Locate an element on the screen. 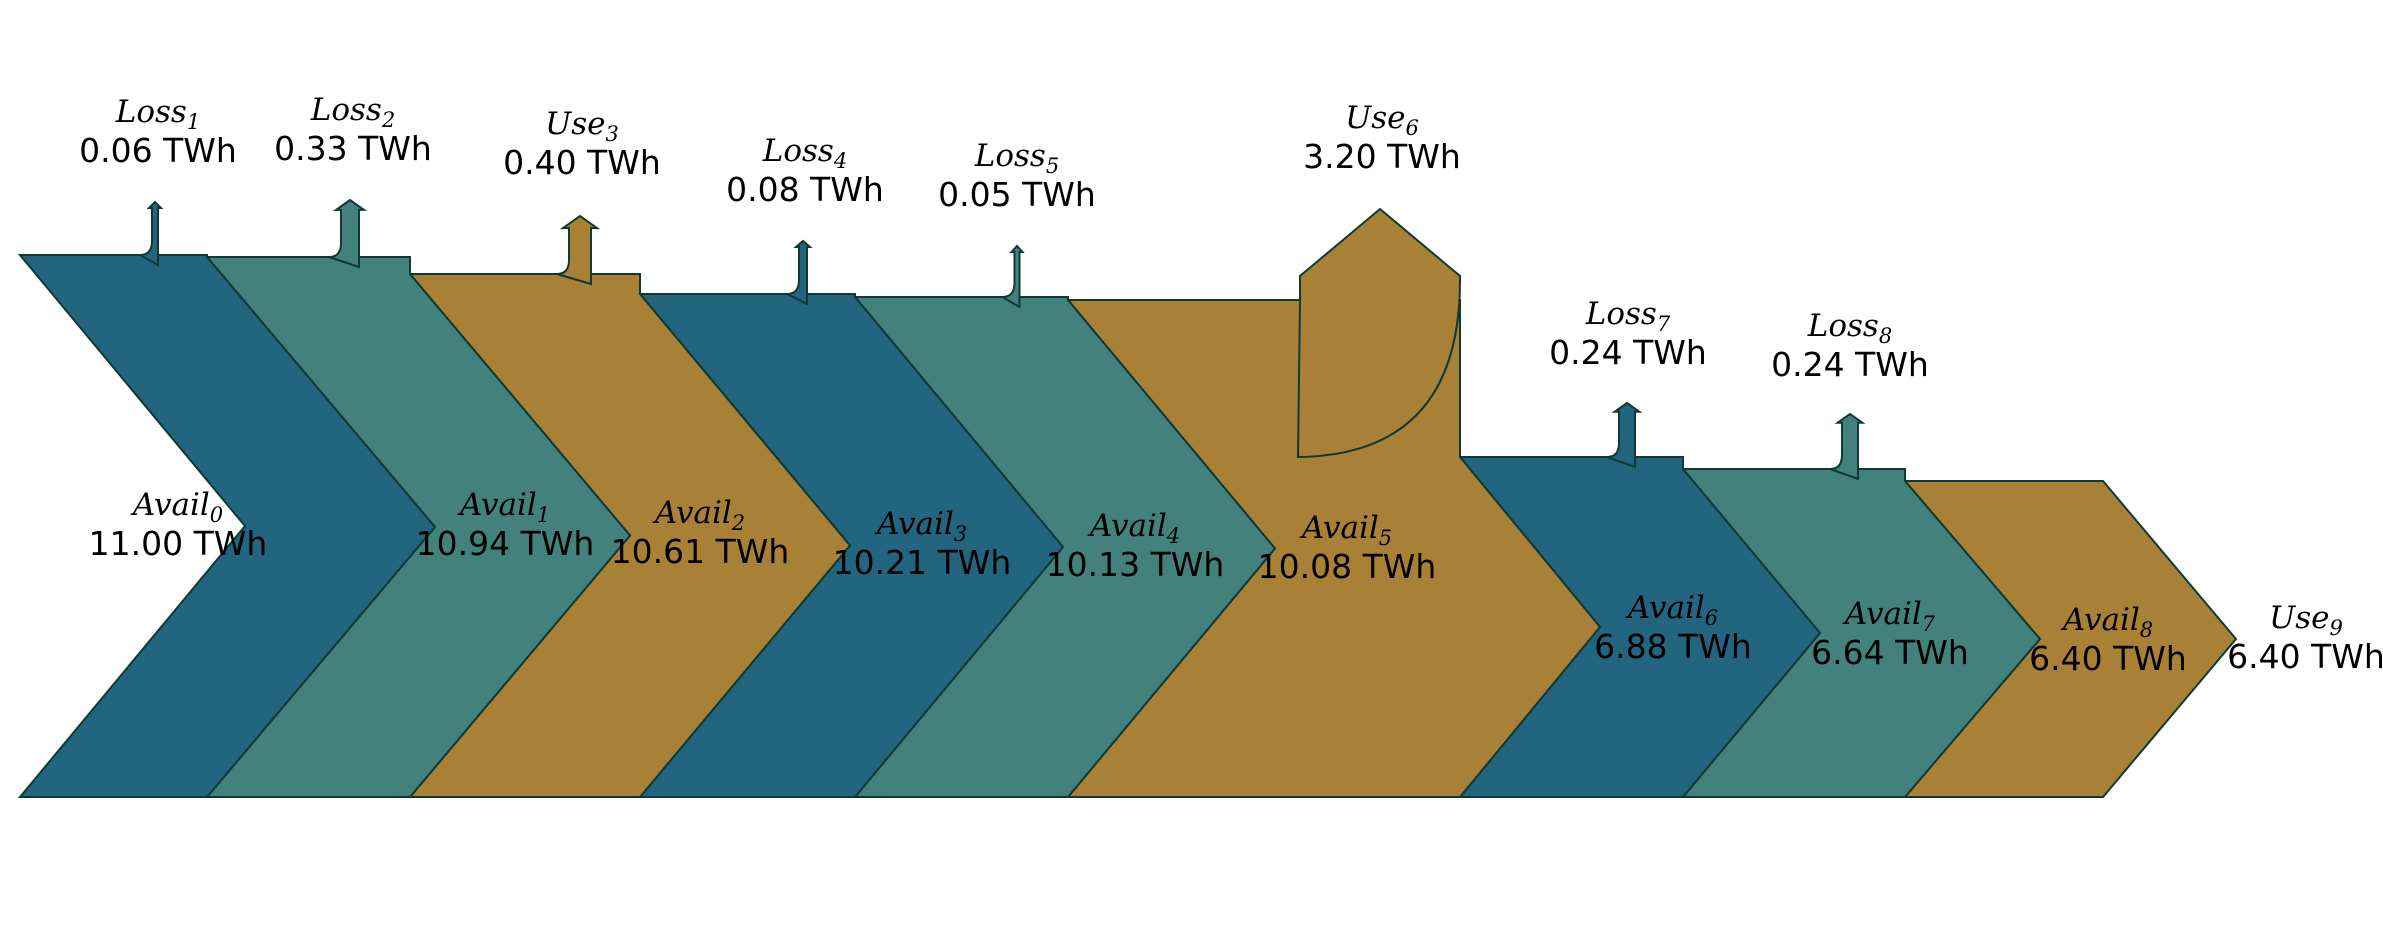 The height and width of the screenshot is (930, 2383). outflow-value: 3.20 TWh is located at coordinates (1382, 156).